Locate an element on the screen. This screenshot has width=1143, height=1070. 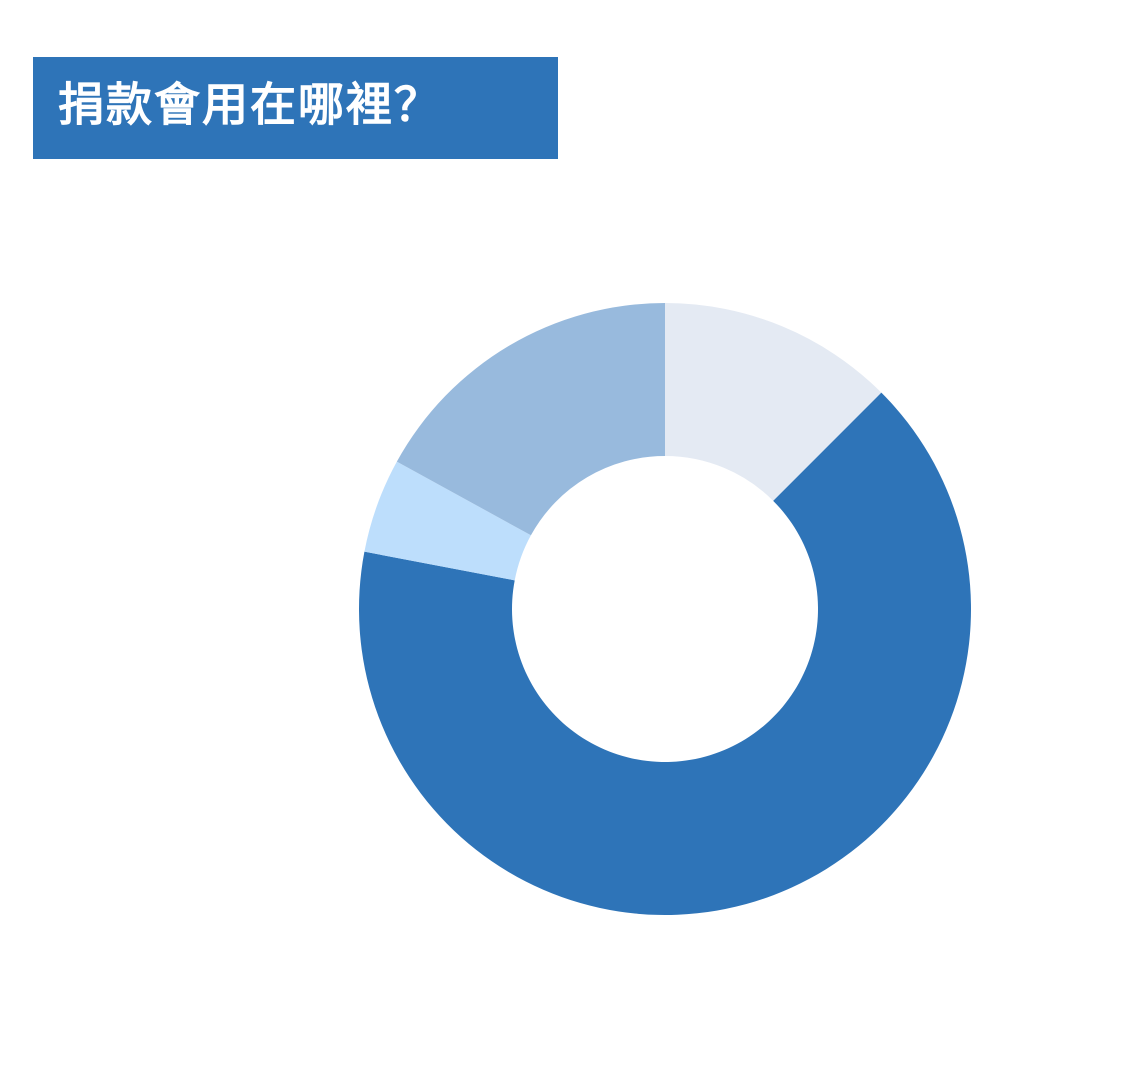
title-banner is located at coordinates (295, 108).